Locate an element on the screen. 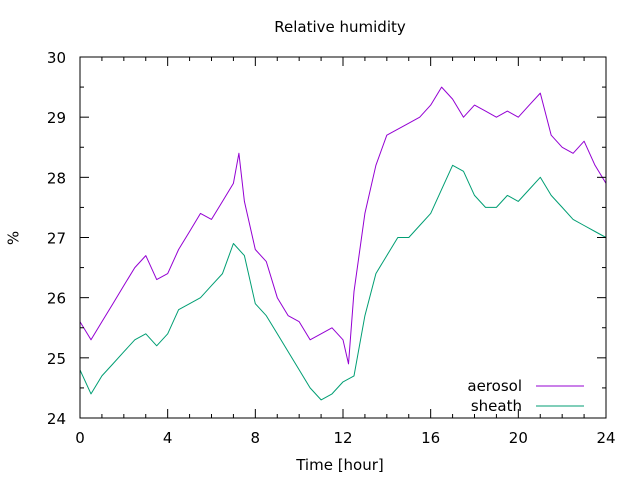 This screenshot has width=640, height=480. legend-label-aerosol: aerosol is located at coordinates (494, 386).